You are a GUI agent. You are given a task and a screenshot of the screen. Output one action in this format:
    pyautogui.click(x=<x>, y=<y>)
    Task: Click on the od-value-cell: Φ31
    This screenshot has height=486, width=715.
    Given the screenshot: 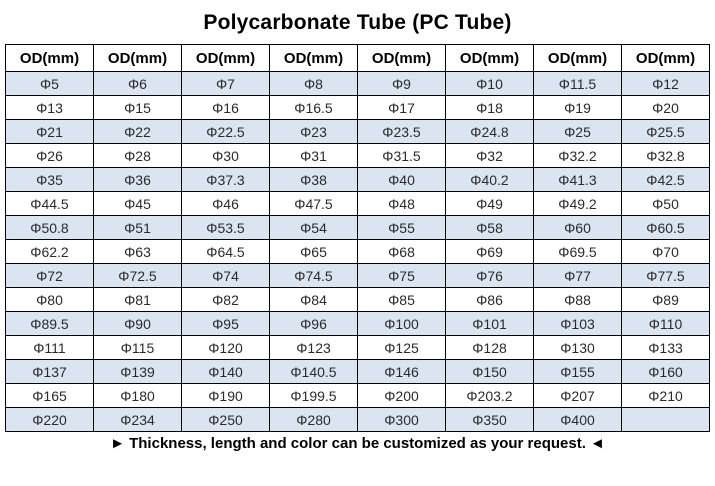 What is the action you would take?
    pyautogui.click(x=313, y=155)
    